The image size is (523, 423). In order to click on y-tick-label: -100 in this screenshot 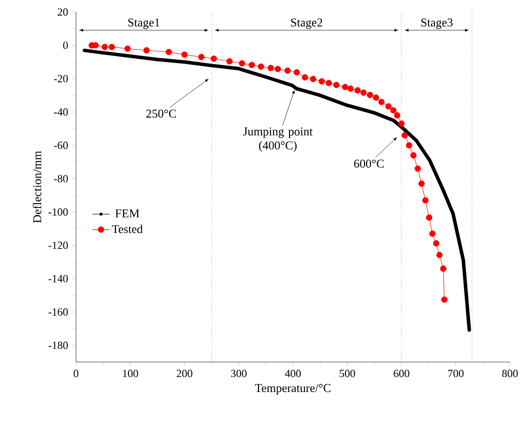, I will do `click(58, 212)`.